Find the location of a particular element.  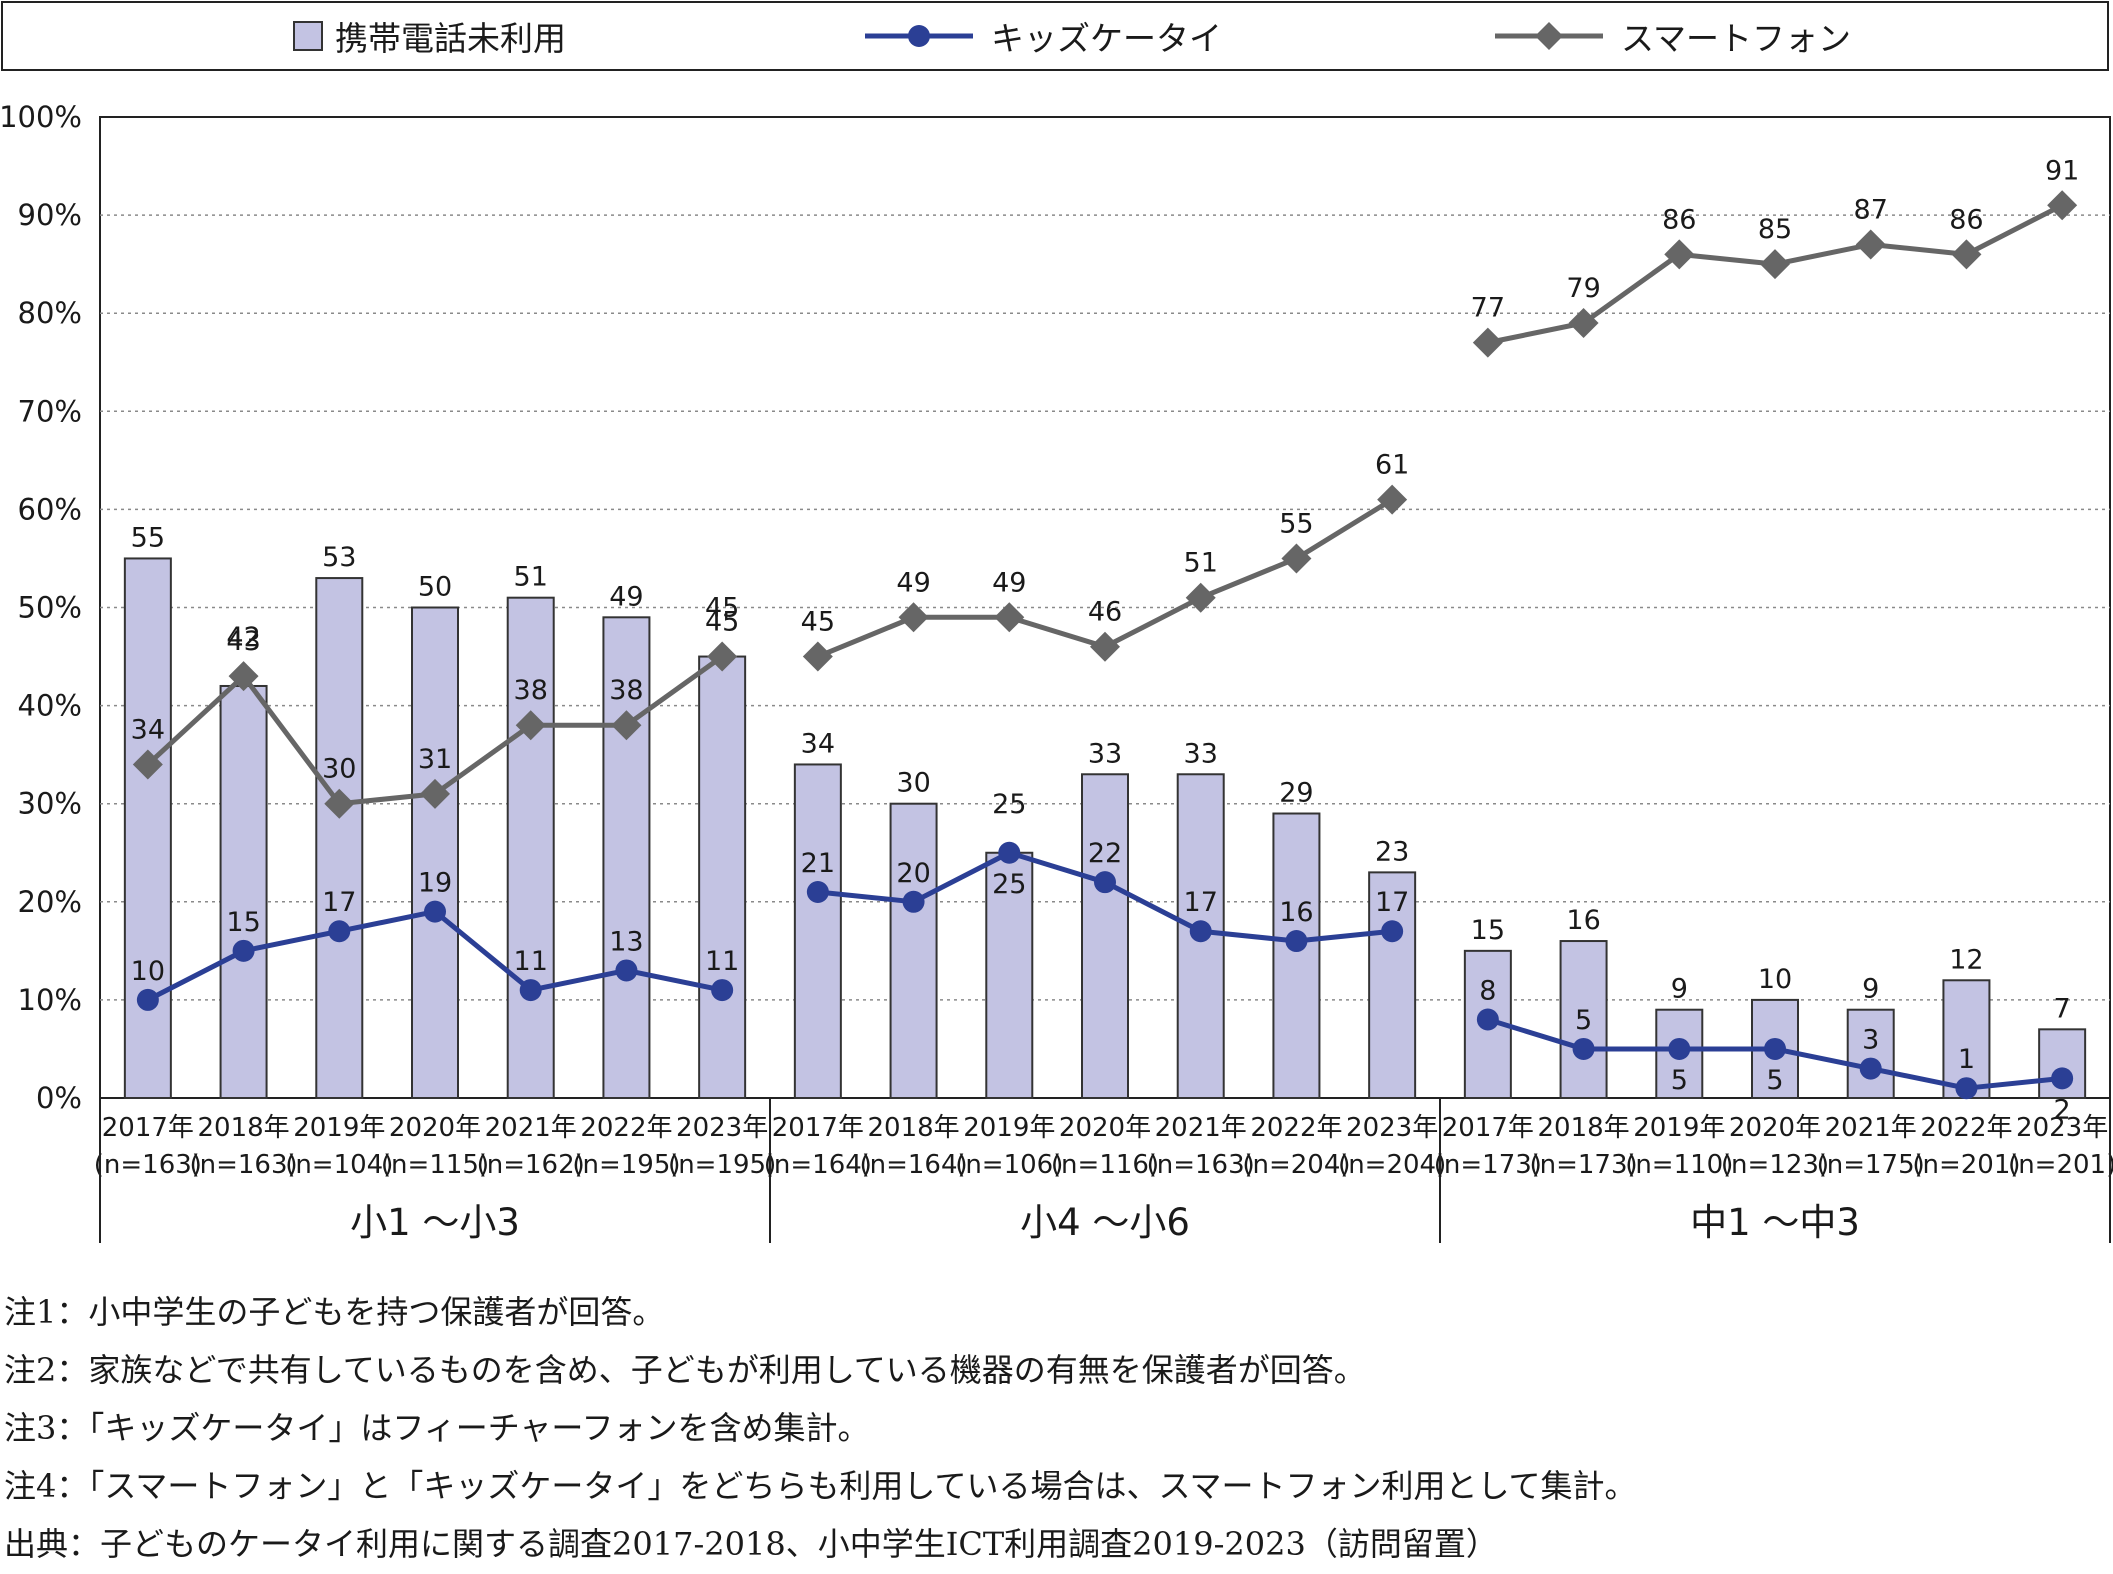

legend-item-smartphone: スマートフォン is located at coordinates (1672, 36).